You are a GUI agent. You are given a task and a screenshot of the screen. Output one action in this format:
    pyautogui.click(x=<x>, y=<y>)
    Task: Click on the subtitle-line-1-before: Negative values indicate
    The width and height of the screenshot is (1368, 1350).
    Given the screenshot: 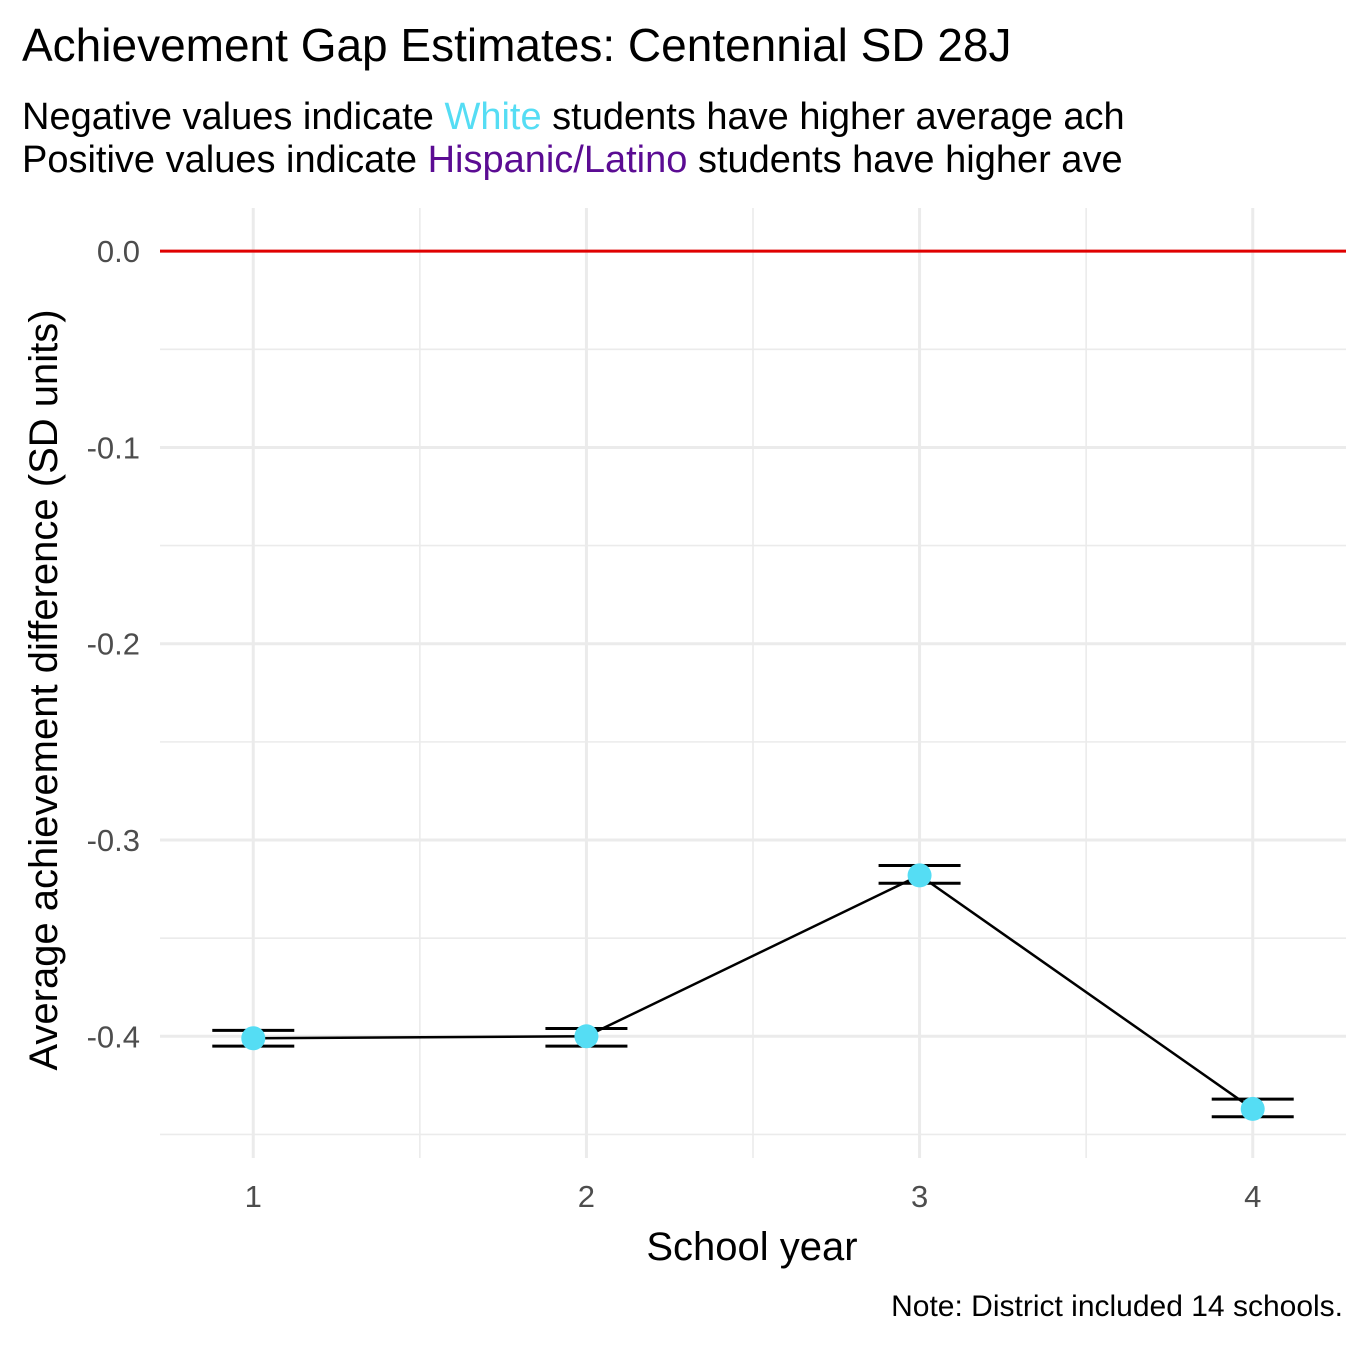 What is the action you would take?
    pyautogui.click(x=233, y=117)
    